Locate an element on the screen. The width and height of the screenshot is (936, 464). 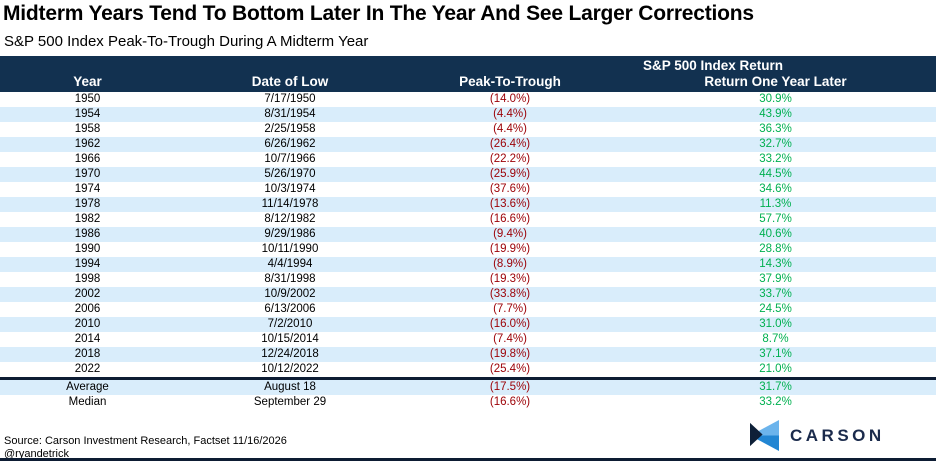
table-row: 1966 10/7/1966 (22.2%) 33.2% is located at coordinates (468, 159).